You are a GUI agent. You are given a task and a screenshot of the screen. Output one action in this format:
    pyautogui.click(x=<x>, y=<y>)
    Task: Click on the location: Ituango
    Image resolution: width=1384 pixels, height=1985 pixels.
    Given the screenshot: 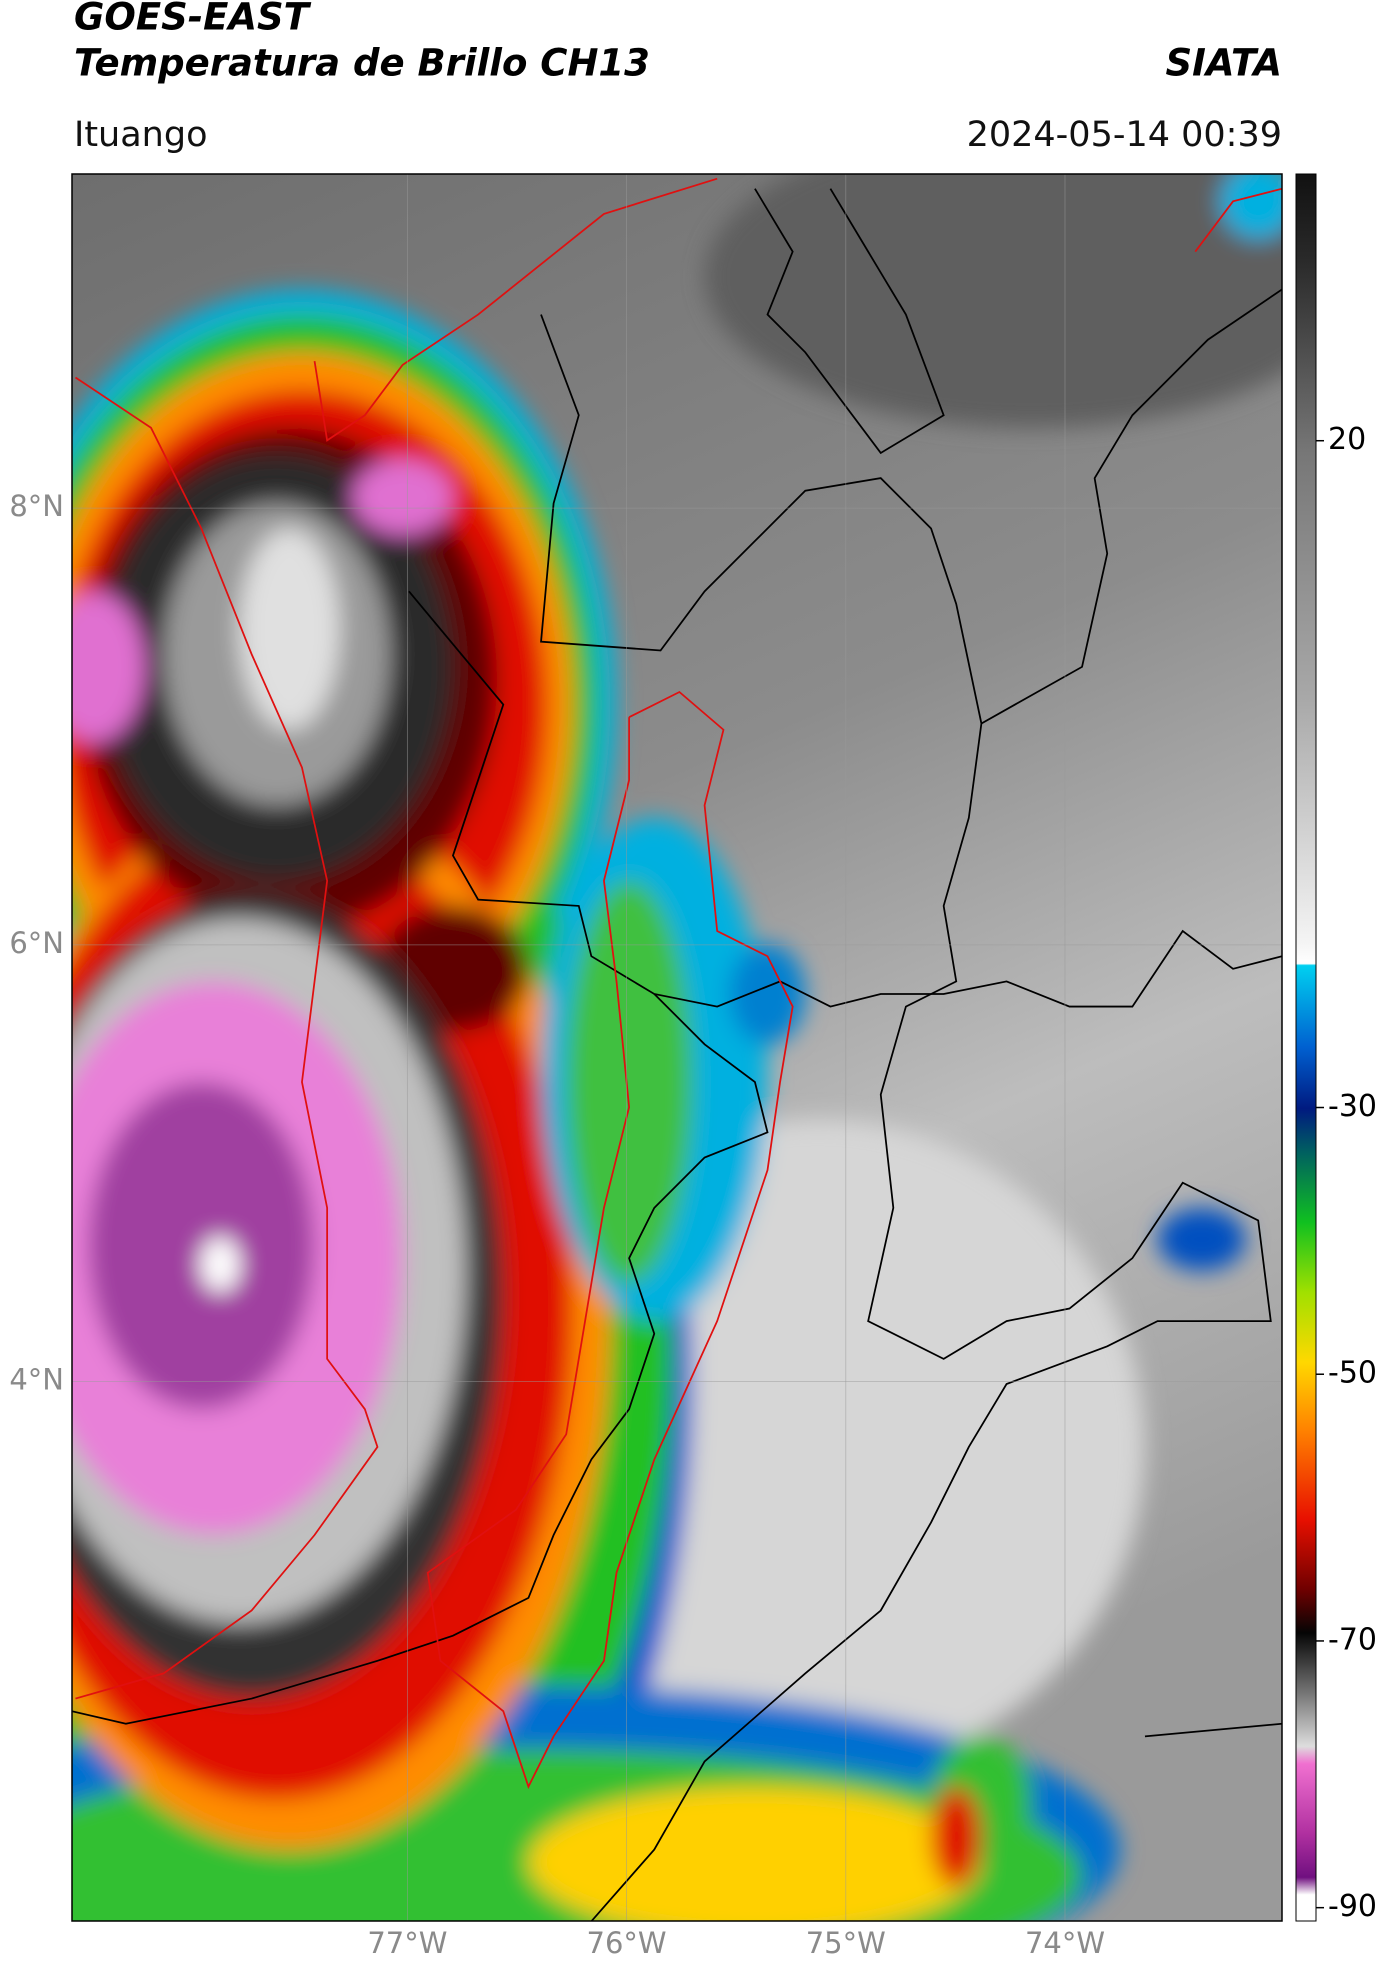 What is the action you would take?
    pyautogui.click(x=141, y=135)
    